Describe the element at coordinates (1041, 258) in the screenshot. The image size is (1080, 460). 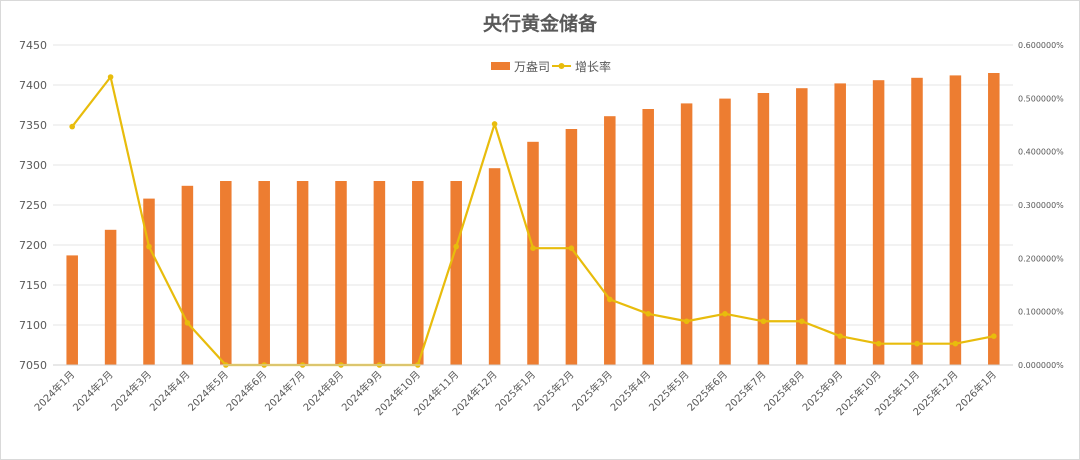
I see `y2-tick-label: 0.200000%` at that location.